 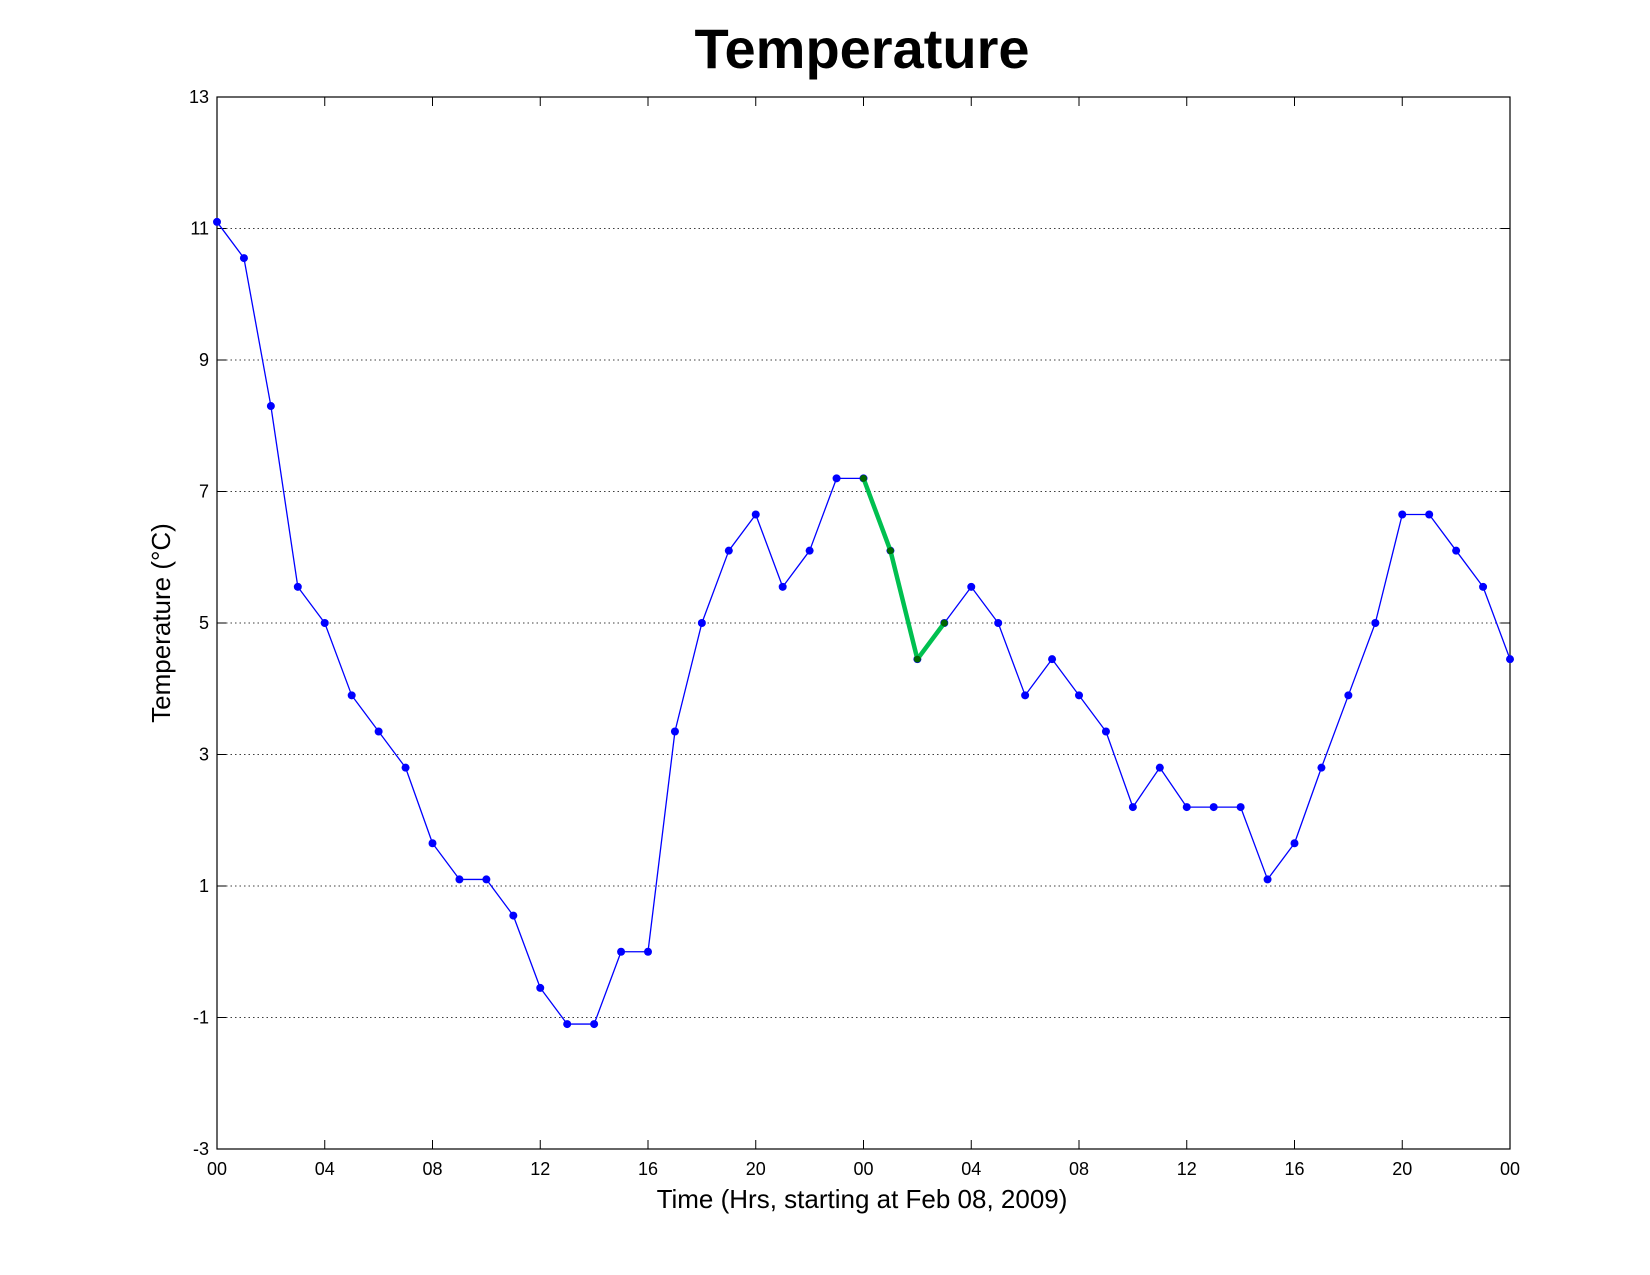 I want to click on y-tick-label: 13, so click(x=199, y=97).